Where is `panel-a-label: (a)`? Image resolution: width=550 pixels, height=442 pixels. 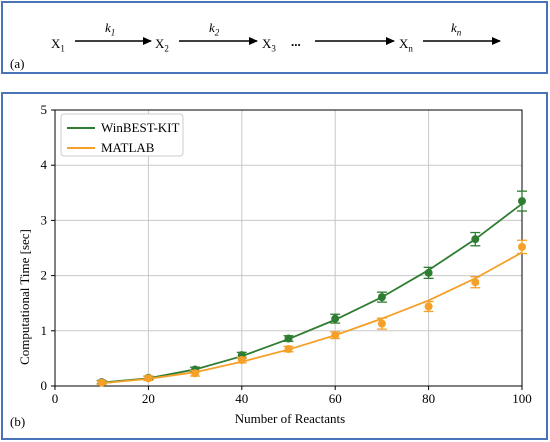
panel-a-label: (a) is located at coordinates (17, 63).